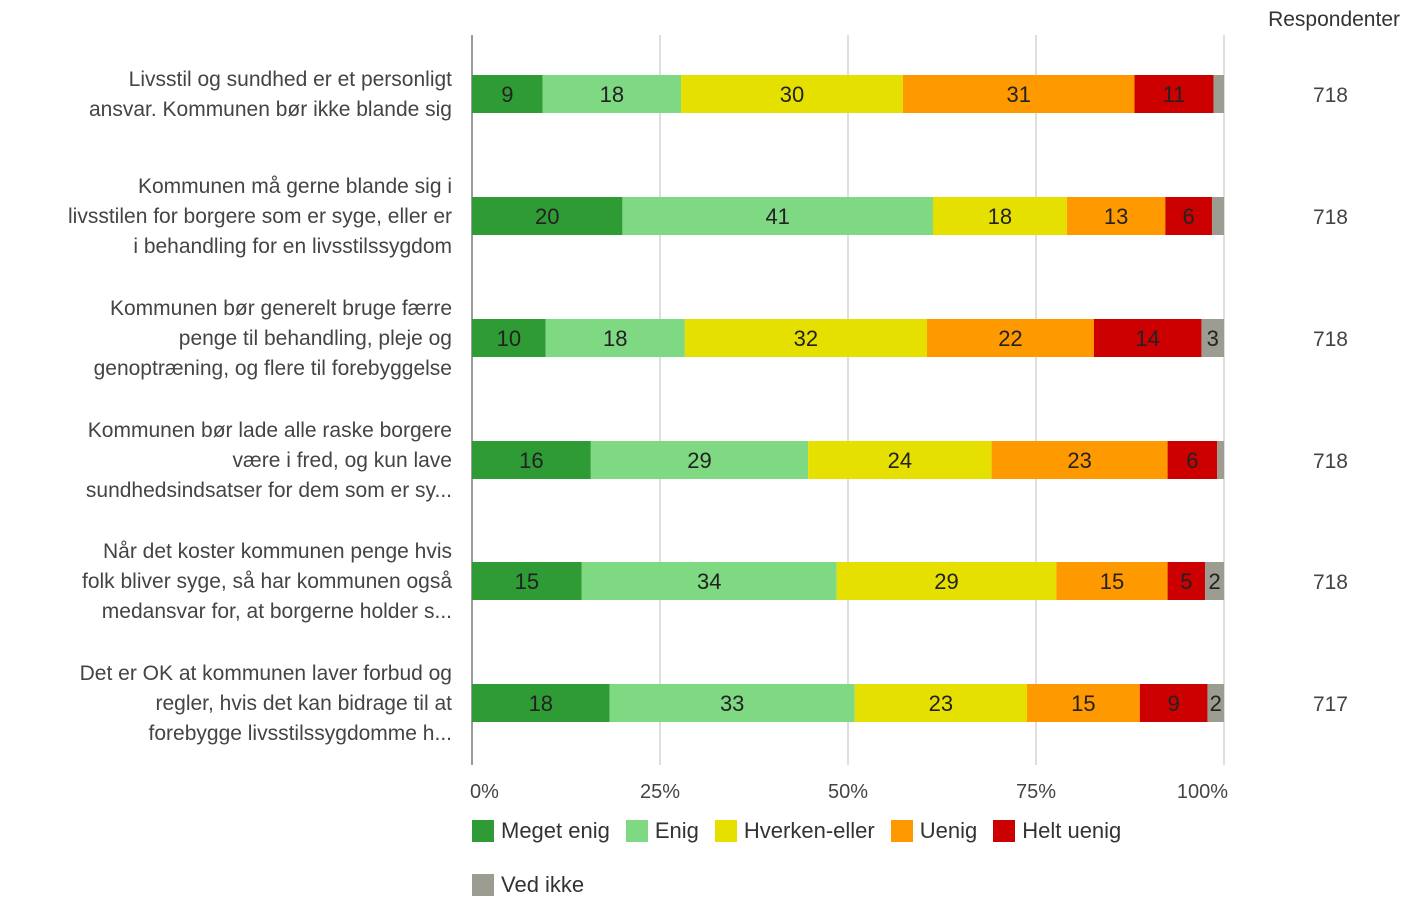  Describe the element at coordinates (303, 703) in the screenshot. I see `category-label-line: regler, hvis det kan bidrage til at` at that location.